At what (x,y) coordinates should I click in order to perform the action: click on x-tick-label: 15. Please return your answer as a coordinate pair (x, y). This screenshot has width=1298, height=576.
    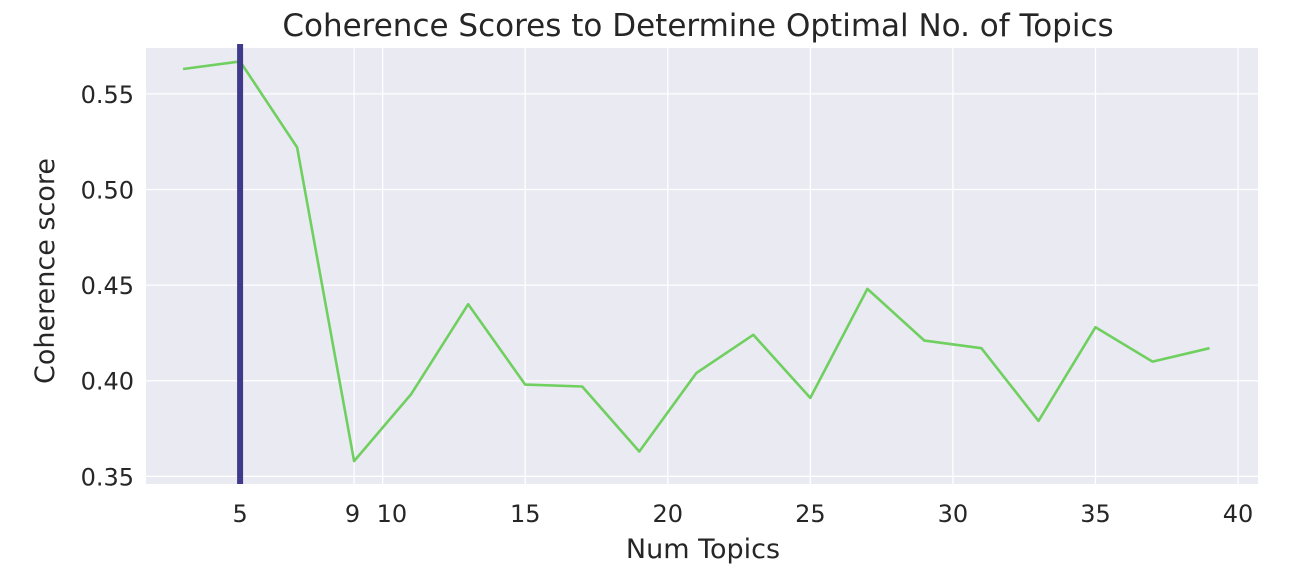
    Looking at the image, I should click on (525, 514).